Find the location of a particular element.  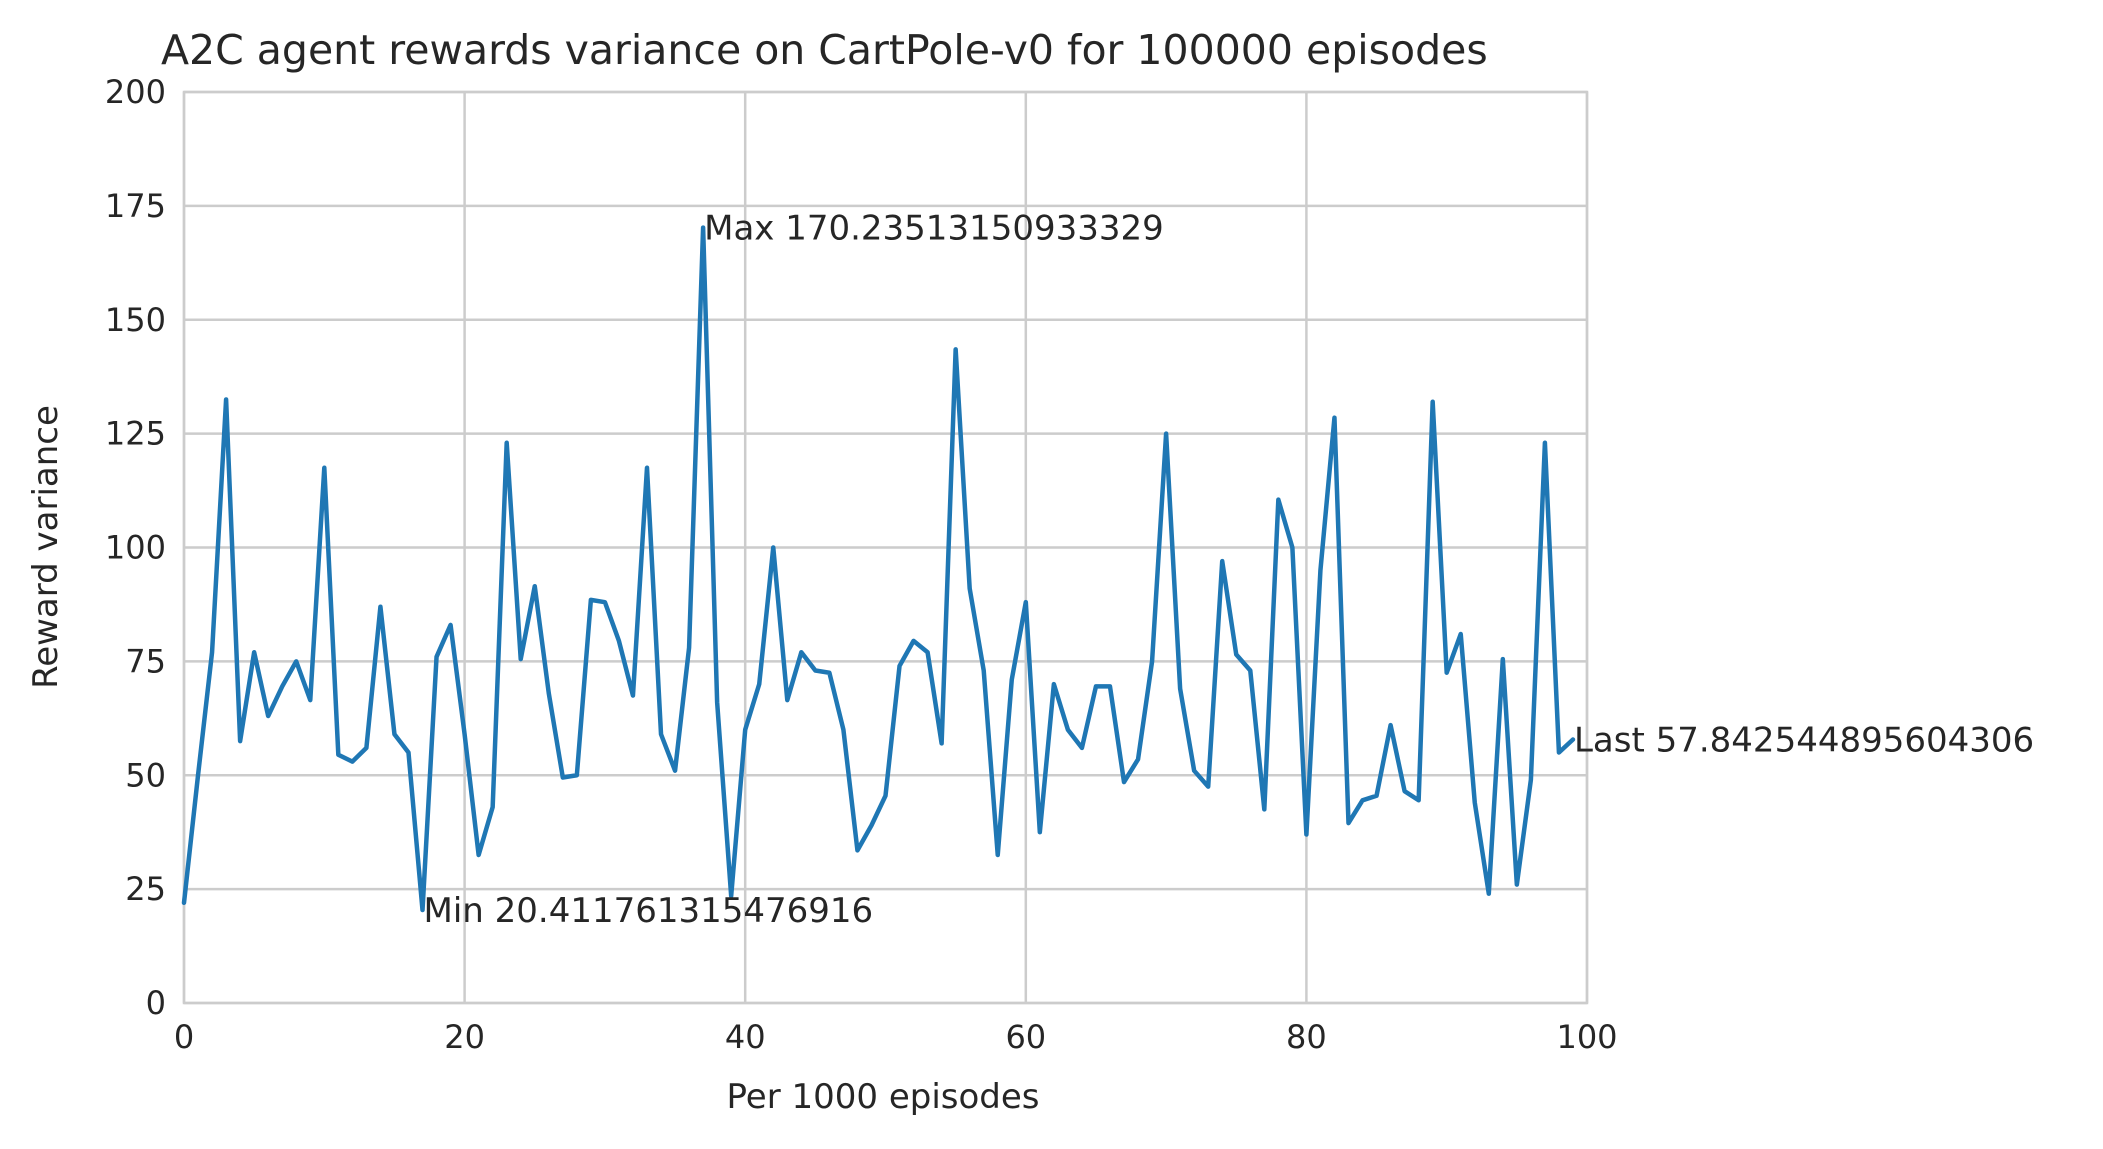

x-tick-label: 40 is located at coordinates (745, 1037).